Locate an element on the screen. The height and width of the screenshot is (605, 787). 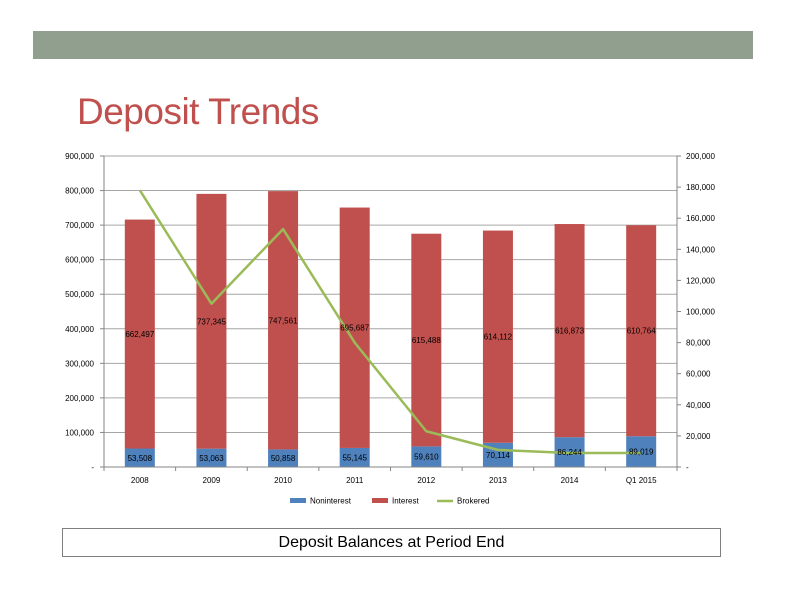
label-interest: 615,488 is located at coordinates (426, 340).